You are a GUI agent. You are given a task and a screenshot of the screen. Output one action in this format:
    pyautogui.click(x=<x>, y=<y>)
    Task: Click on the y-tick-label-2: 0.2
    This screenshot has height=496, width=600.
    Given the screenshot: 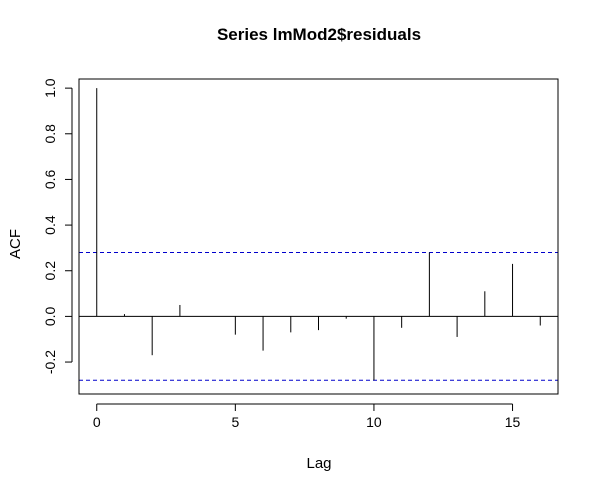 What is the action you would take?
    pyautogui.click(x=50, y=271)
    